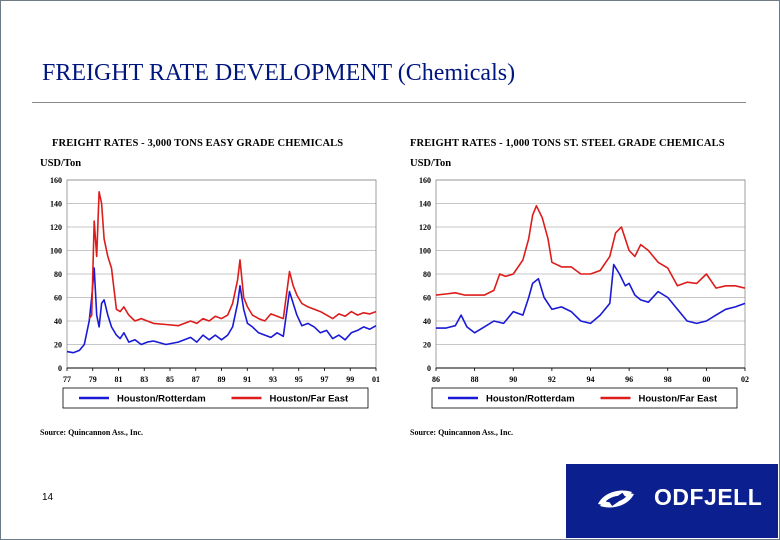  I want to click on x-tick-label: 02, so click(745, 379).